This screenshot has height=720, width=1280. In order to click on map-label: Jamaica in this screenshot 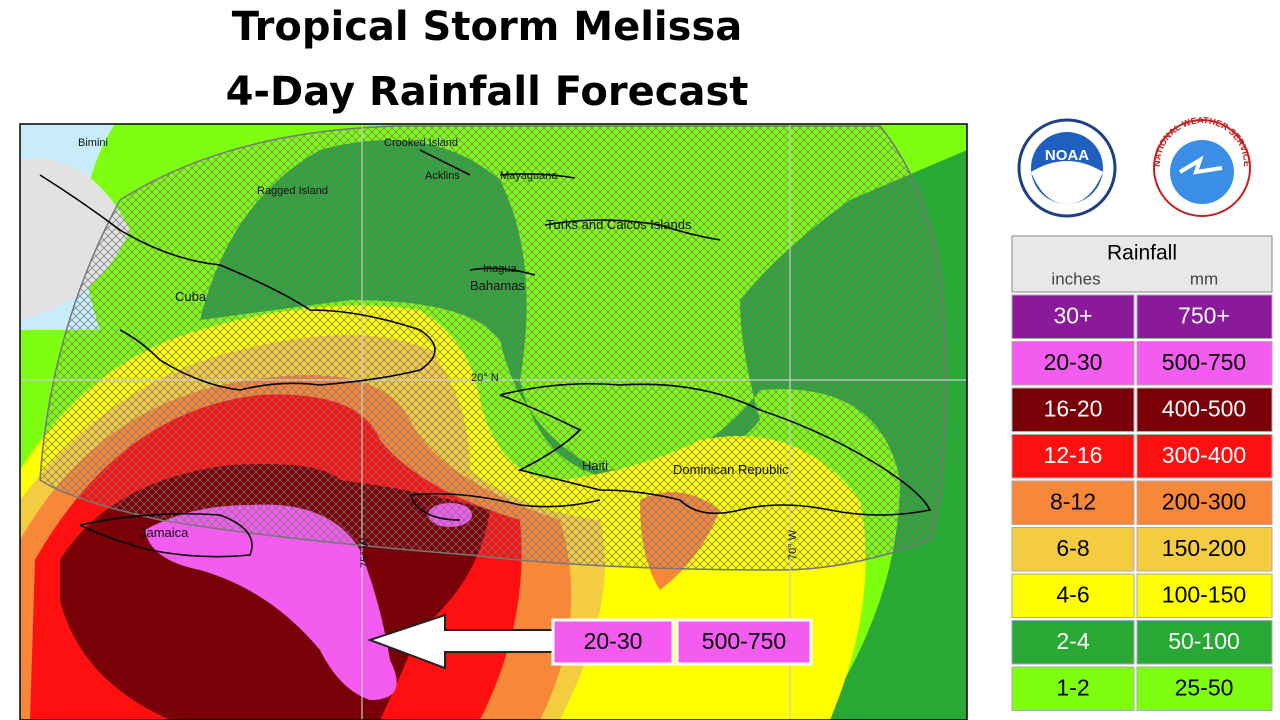, I will do `click(164, 532)`.